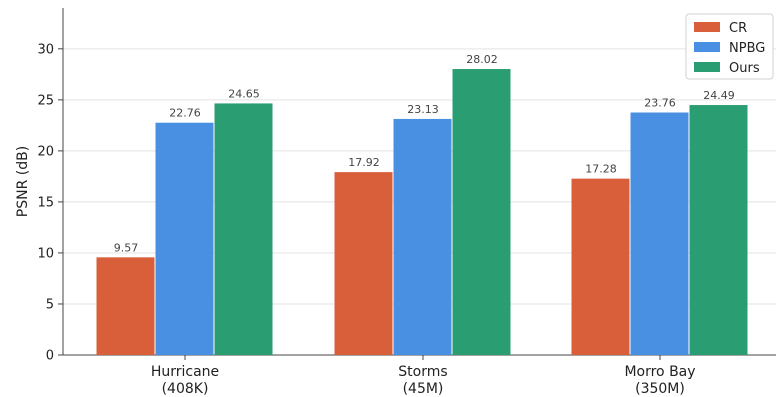 The height and width of the screenshot is (397, 777). Describe the element at coordinates (719, 95) in the screenshot. I see `bar-value-label: 24.49` at that location.